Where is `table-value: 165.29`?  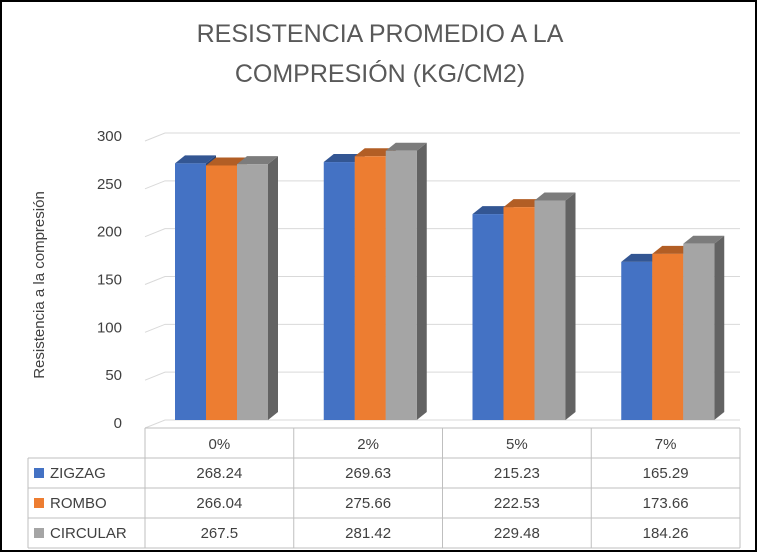 table-value: 165.29 is located at coordinates (666, 473).